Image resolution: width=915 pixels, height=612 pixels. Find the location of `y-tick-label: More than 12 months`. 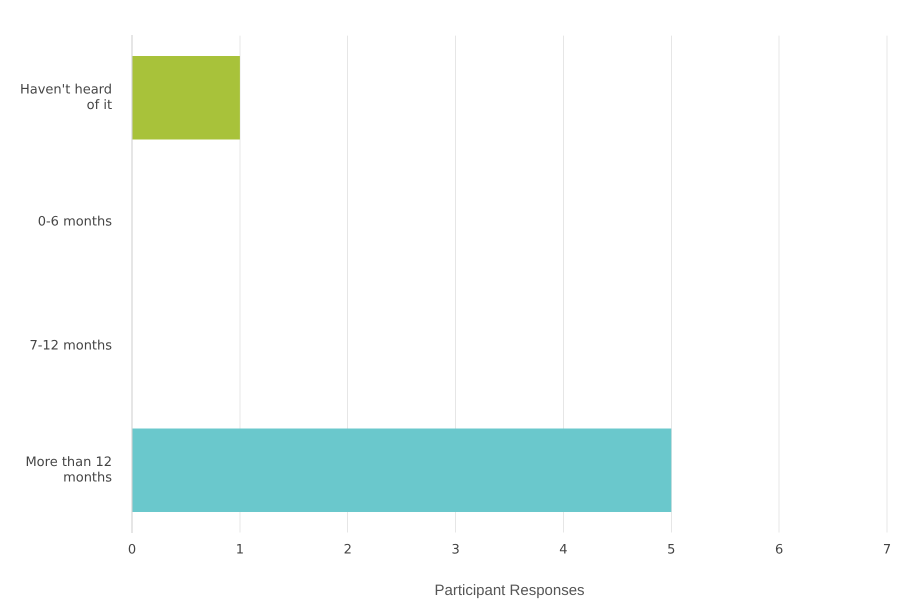

y-tick-label: More than 12 months is located at coordinates (68, 470).